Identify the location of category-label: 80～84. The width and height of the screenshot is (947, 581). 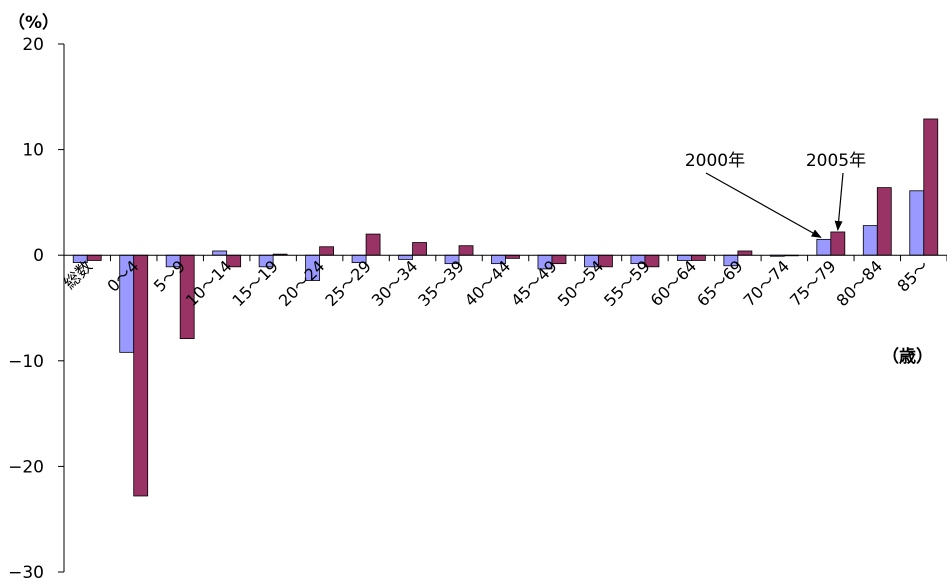
(860, 284).